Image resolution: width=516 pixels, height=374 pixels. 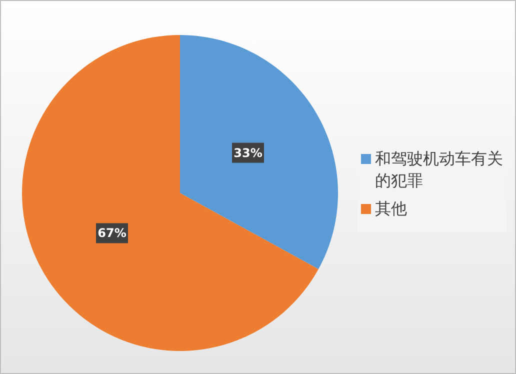 What do you see at coordinates (391, 209) in the screenshot?
I see `legend-label: 其他` at bounding box center [391, 209].